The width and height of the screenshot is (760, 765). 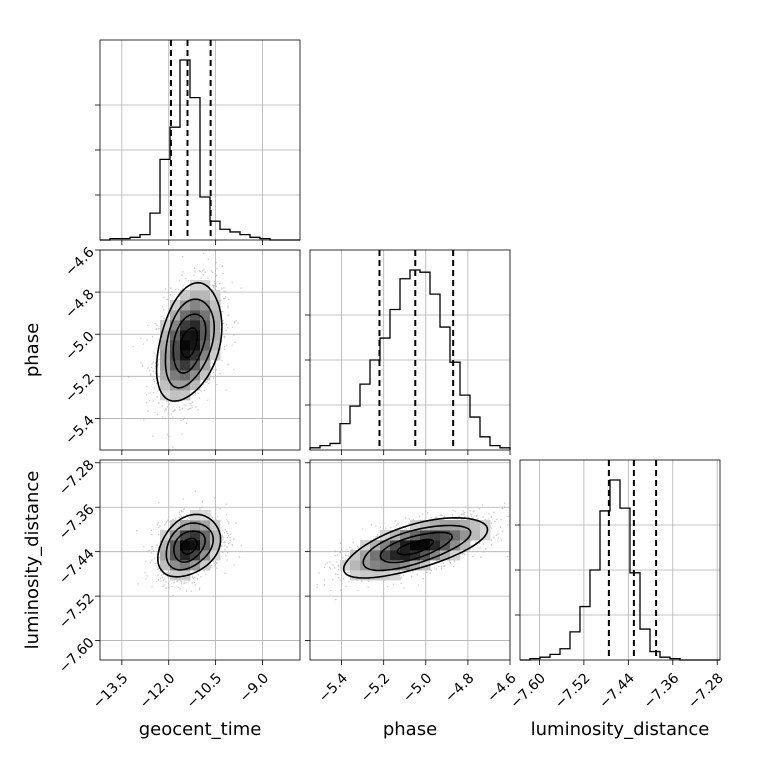 What do you see at coordinates (254, 687) in the screenshot?
I see `x-tick-label-geocent_time: −9.0` at bounding box center [254, 687].